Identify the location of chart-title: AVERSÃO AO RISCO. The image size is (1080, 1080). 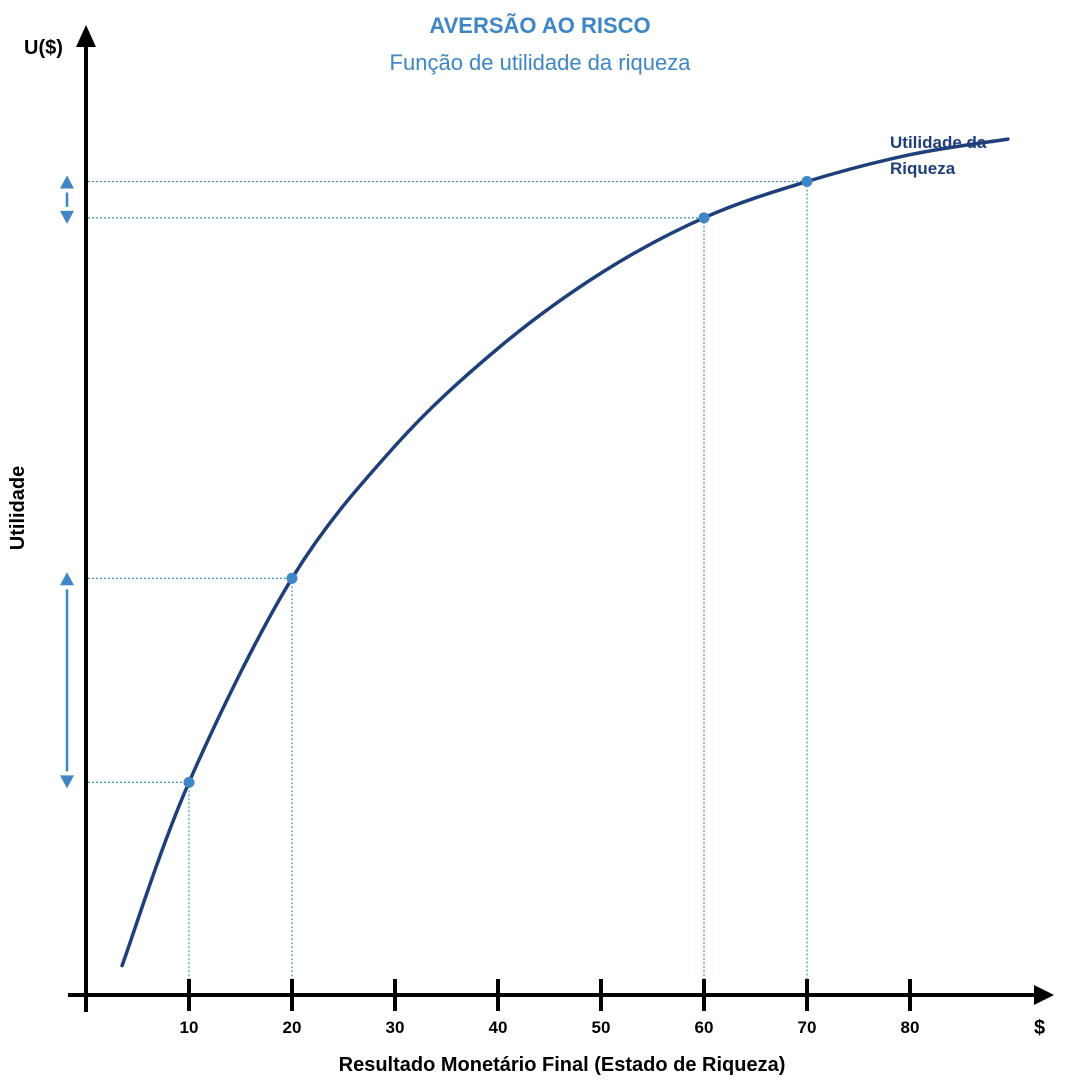
(539, 25).